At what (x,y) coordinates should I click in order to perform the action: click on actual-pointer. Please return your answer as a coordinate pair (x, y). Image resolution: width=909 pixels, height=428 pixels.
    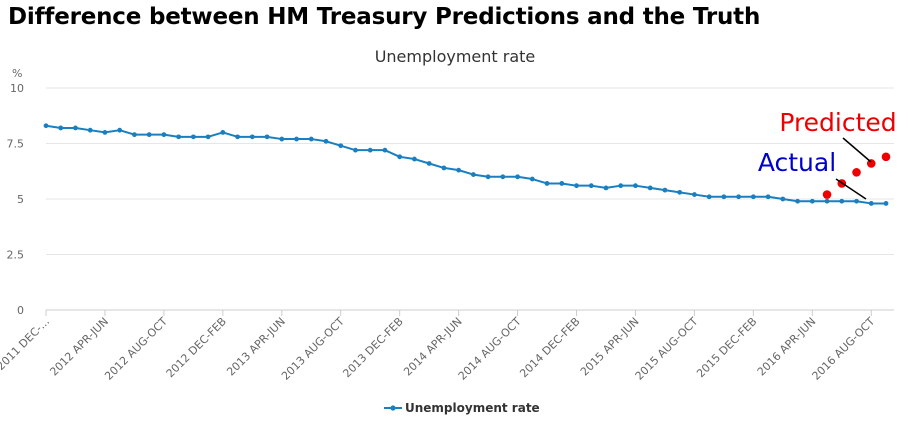
    Looking at the image, I should click on (851, 189).